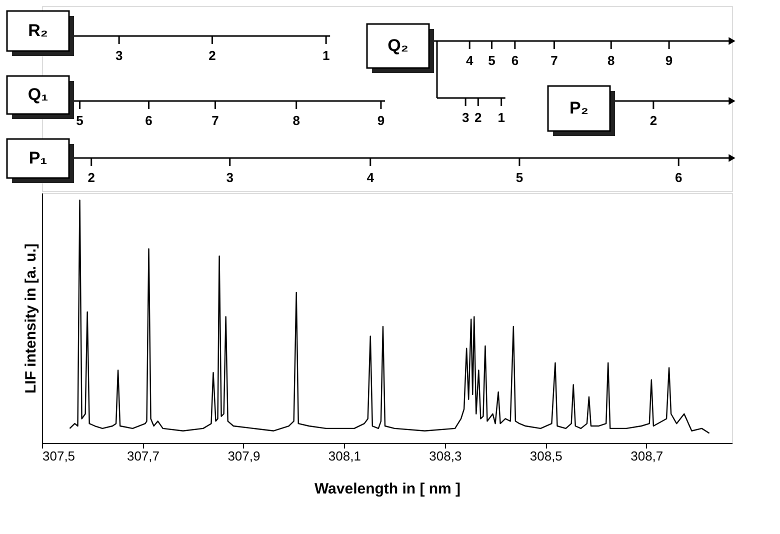 This screenshot has width=780, height=534. I want to click on x-tick-label: 307,5, so click(59, 456).